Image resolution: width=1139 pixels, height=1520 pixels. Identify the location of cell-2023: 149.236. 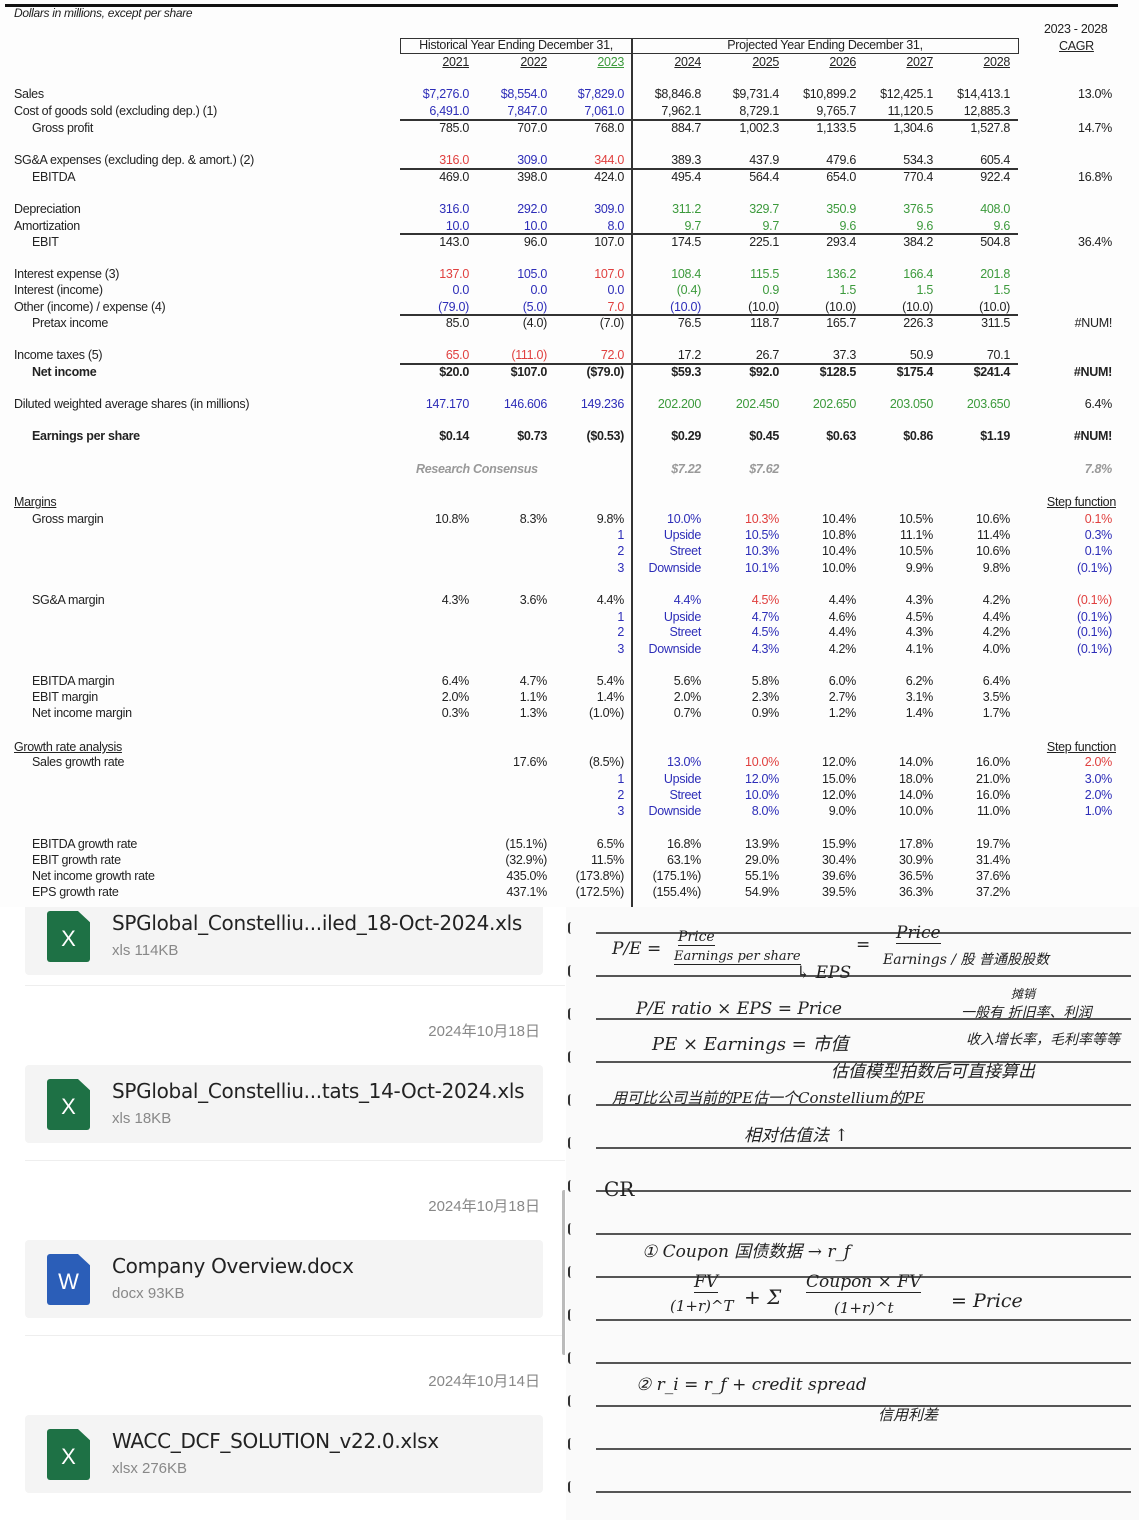
(602, 404).